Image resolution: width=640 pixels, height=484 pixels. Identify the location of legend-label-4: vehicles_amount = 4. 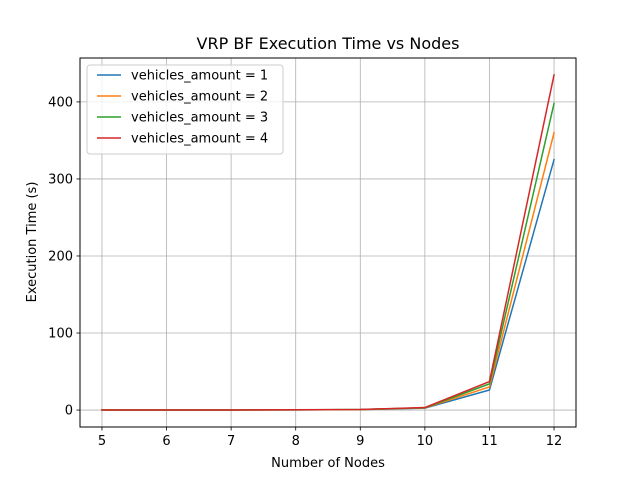
(199, 139).